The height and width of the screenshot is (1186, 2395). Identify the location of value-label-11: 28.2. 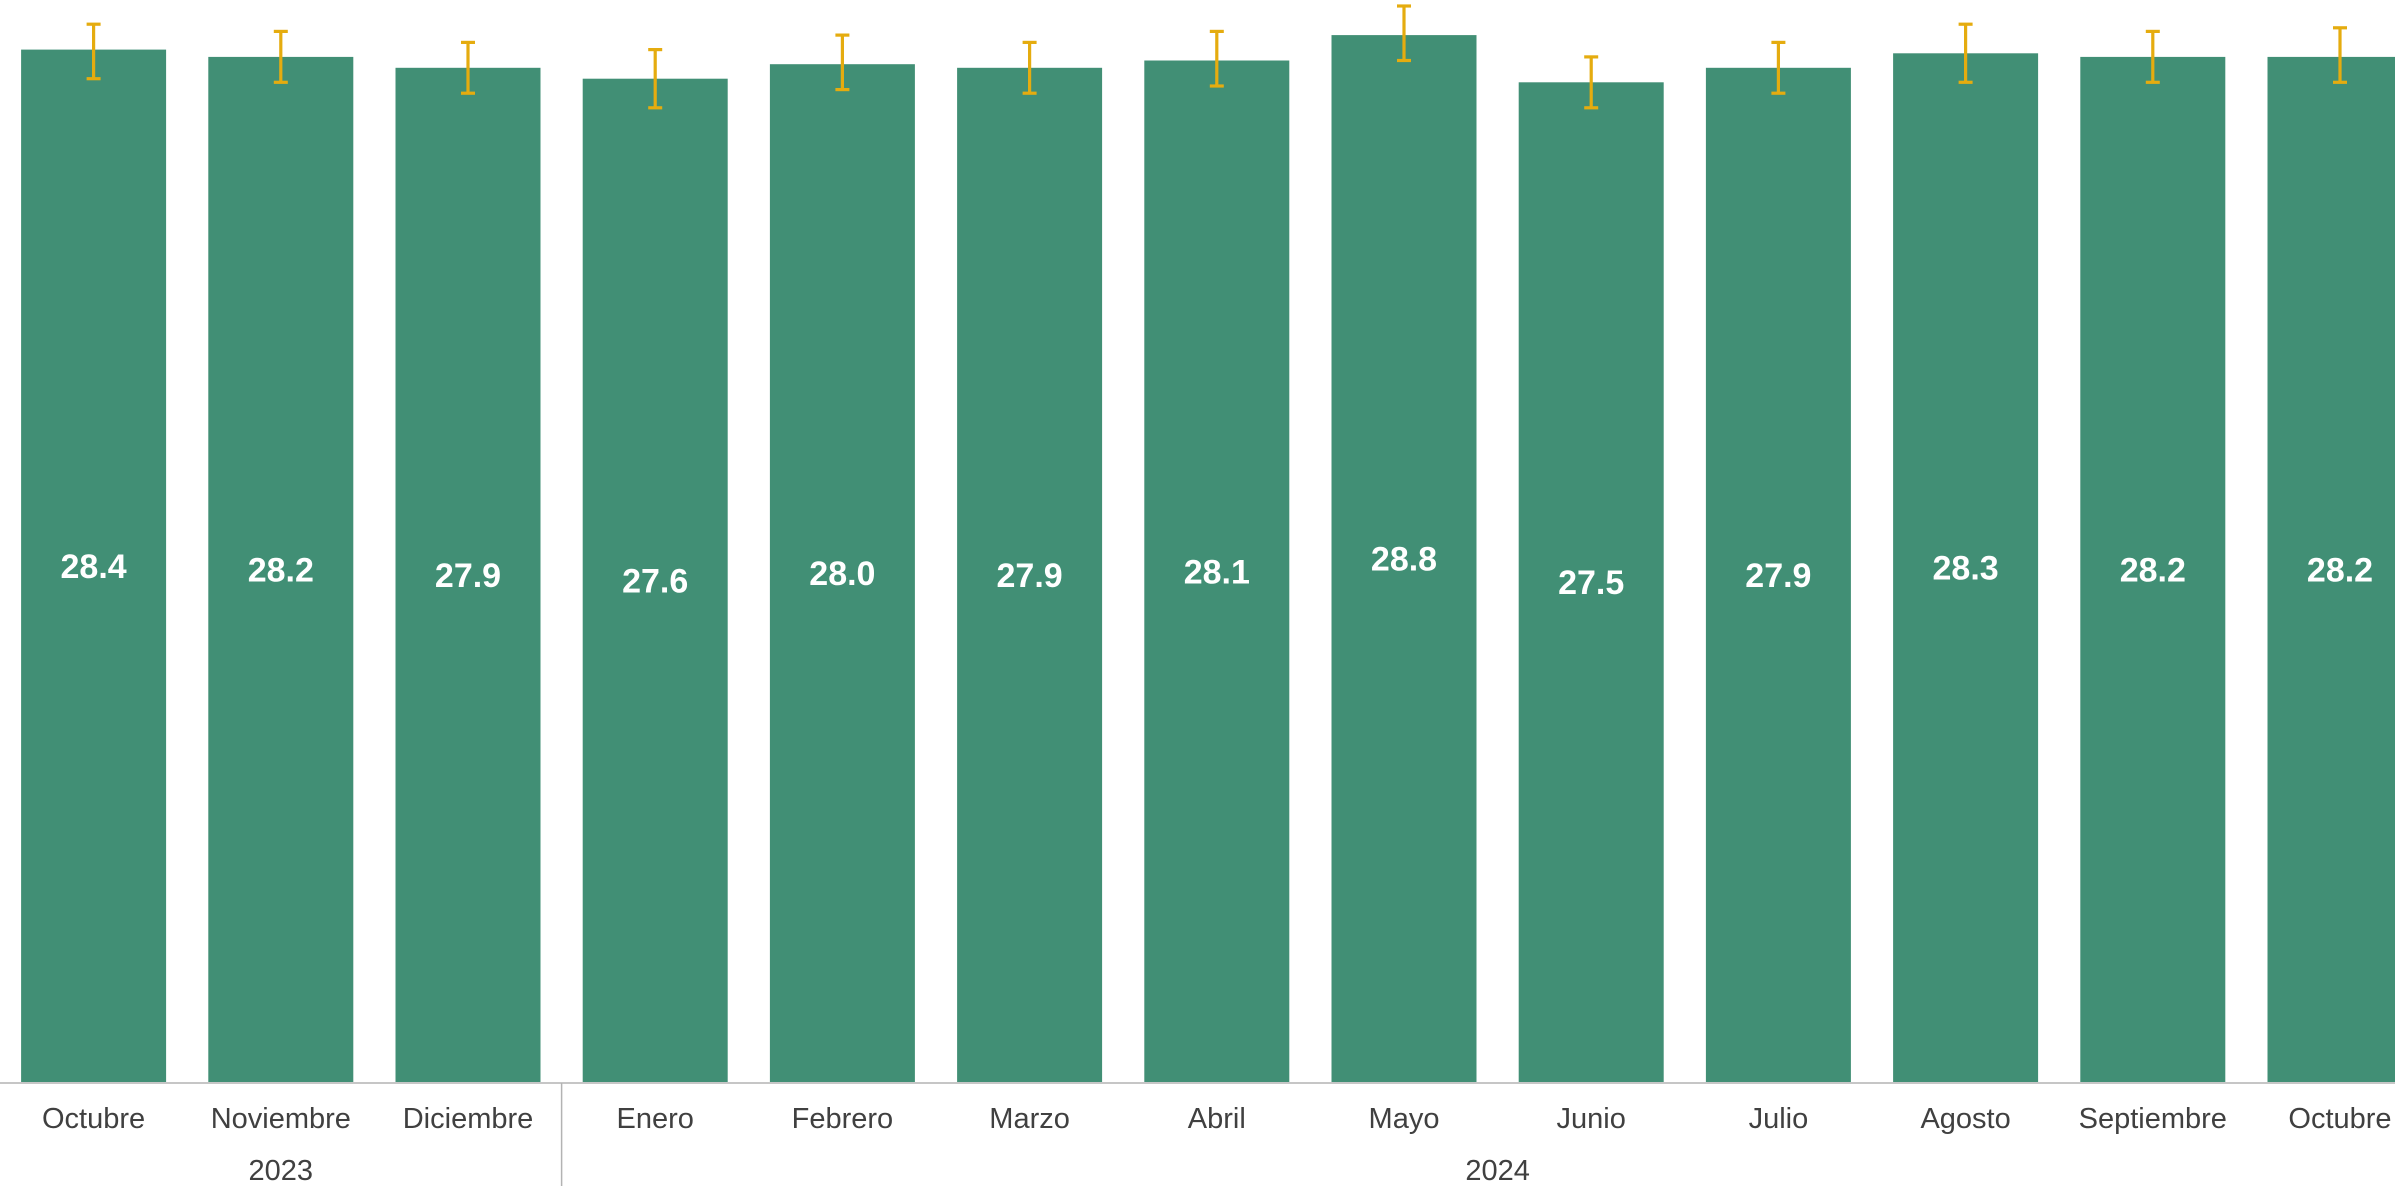
(2153, 570).